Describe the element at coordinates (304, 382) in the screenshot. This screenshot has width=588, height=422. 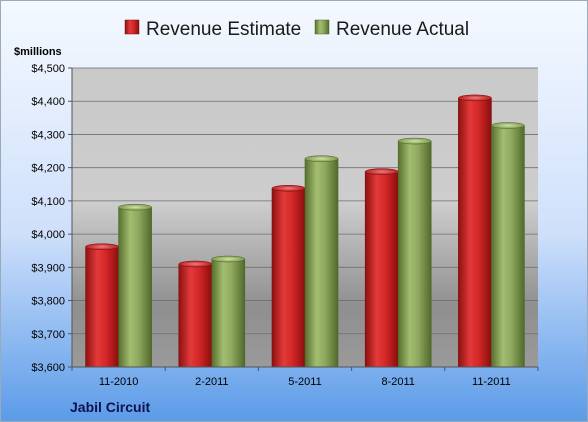
I see `x-tick-label: 5-2011` at that location.